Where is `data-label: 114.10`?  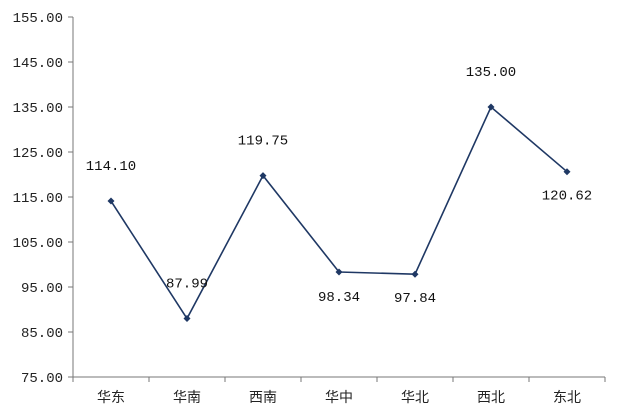 data-label: 114.10 is located at coordinates (111, 167).